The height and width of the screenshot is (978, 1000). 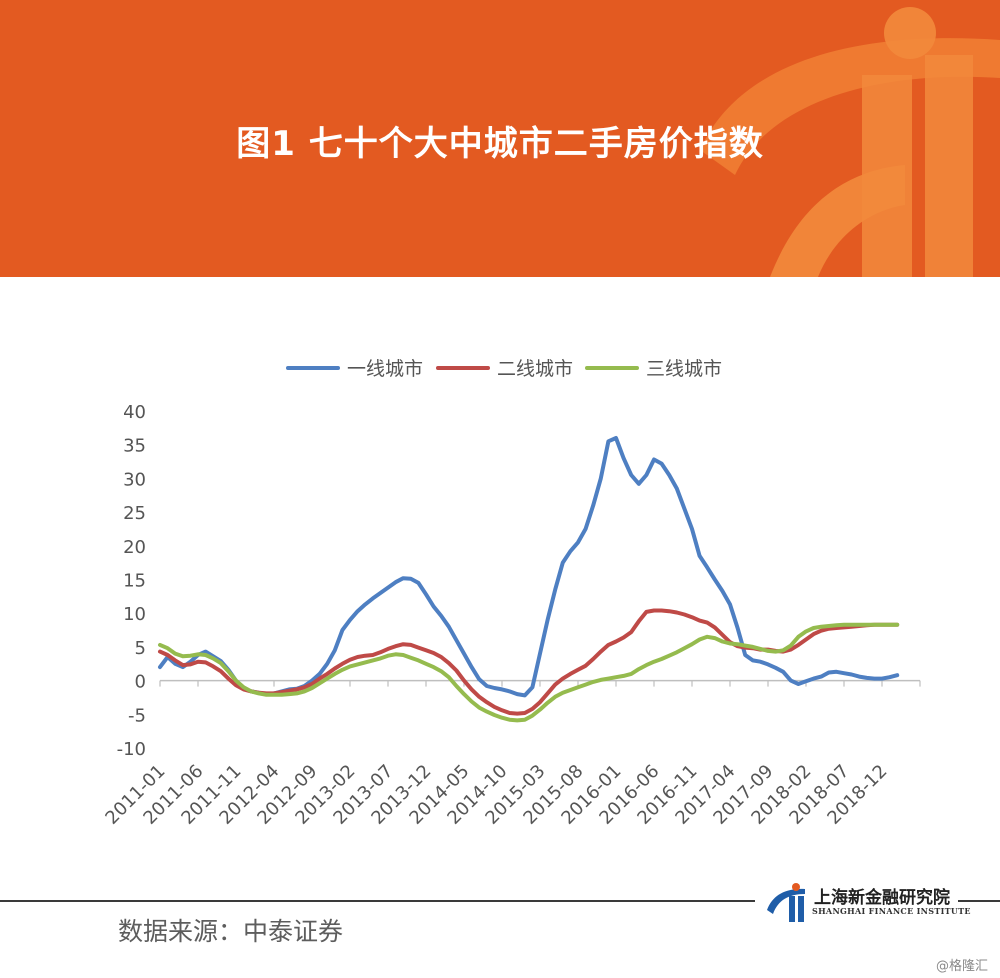 I want to click on institute-name-cn: 上海新金融研究院, so click(x=882, y=898).